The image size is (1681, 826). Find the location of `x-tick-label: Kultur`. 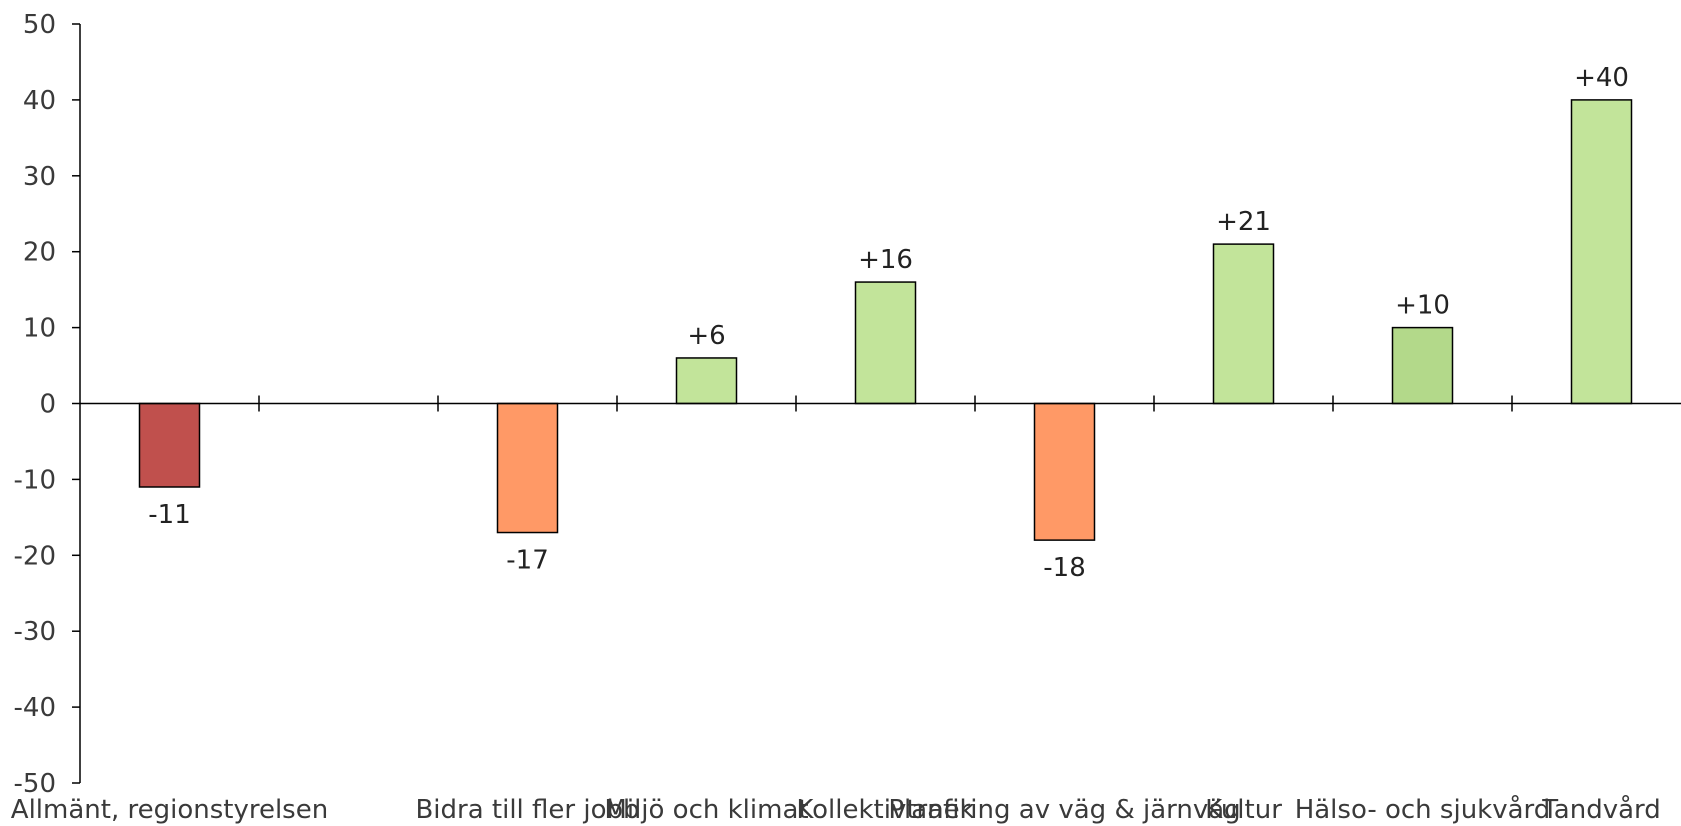

x-tick-label: Kultur is located at coordinates (1243, 810).